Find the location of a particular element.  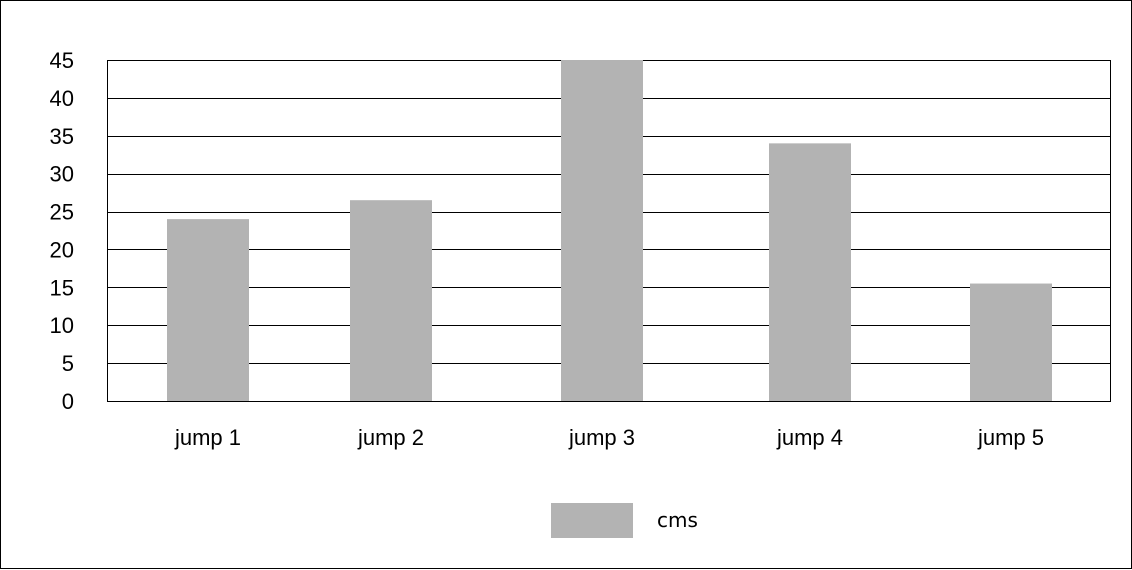

legend: cms is located at coordinates (624, 520).